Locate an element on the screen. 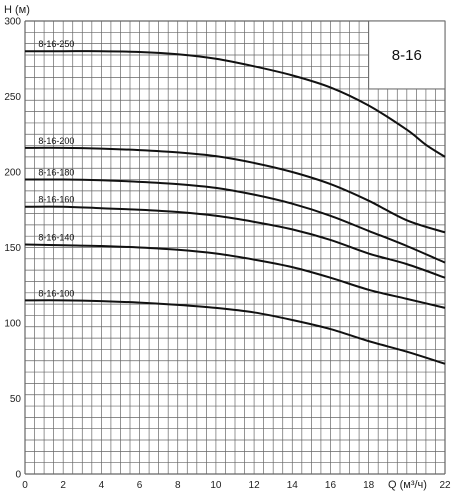 The width and height of the screenshot is (466, 500). model-label: 8-16 is located at coordinates (407, 55).